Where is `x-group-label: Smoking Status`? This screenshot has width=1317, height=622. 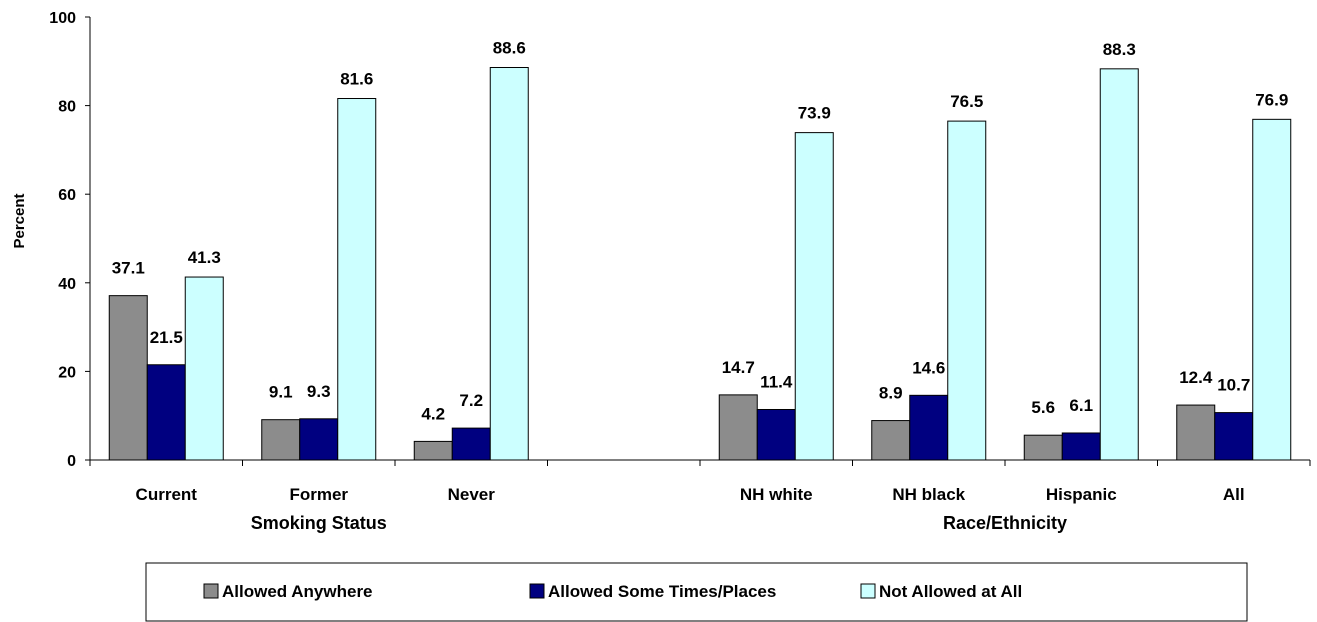 x-group-label: Smoking Status is located at coordinates (319, 523).